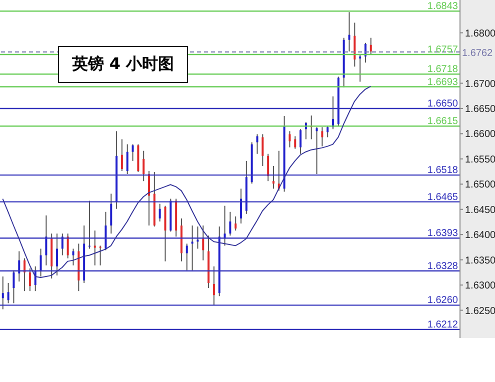 This screenshot has width=495, height=382. Describe the element at coordinates (442, 6) in the screenshot. I see `ref-line-label: 1.6843` at that location.